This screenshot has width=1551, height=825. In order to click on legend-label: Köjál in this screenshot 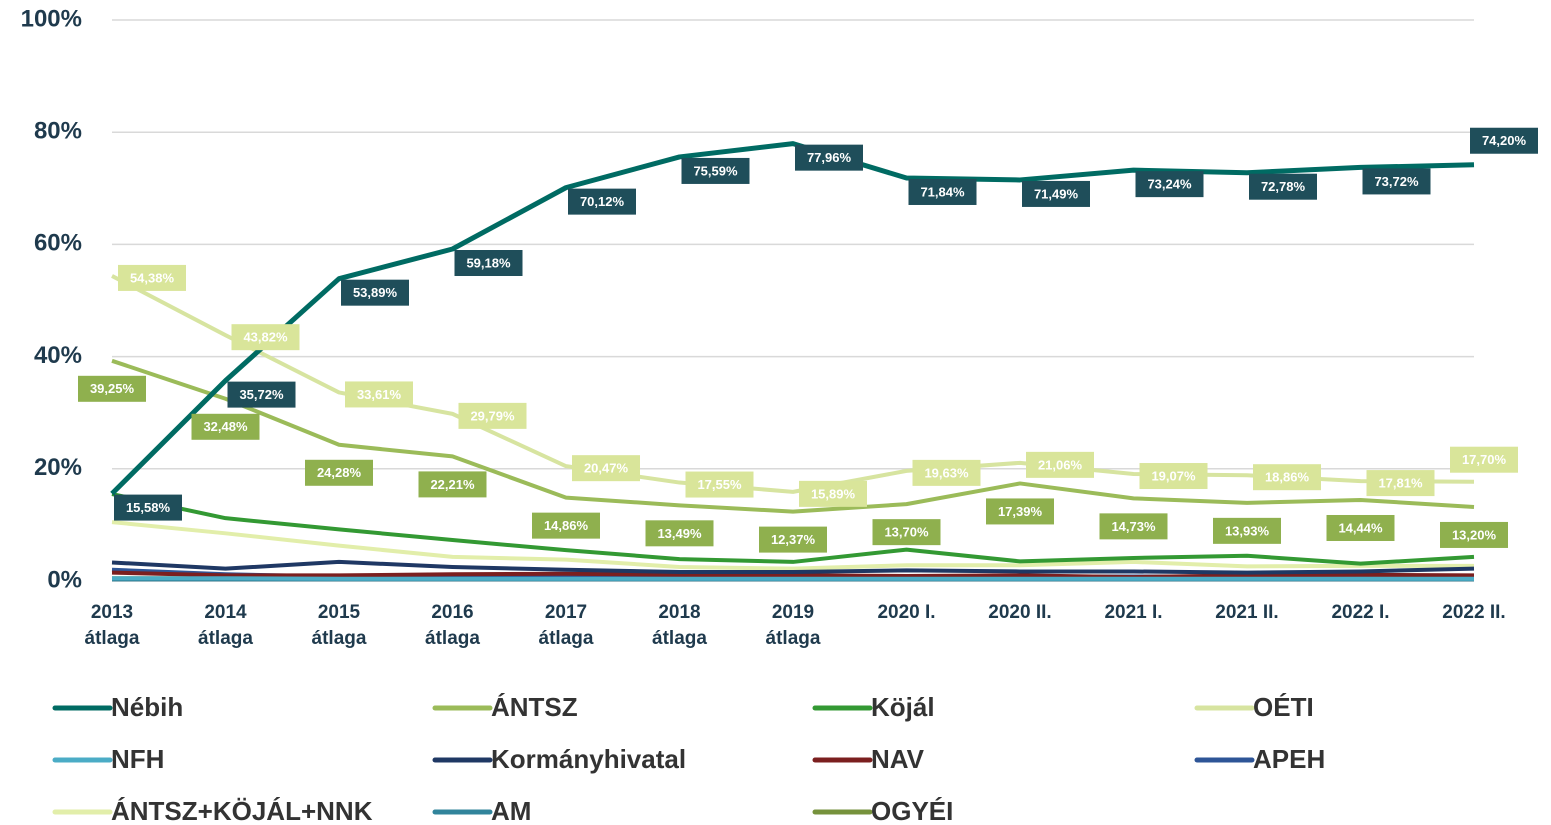, I will do `click(903, 707)`.